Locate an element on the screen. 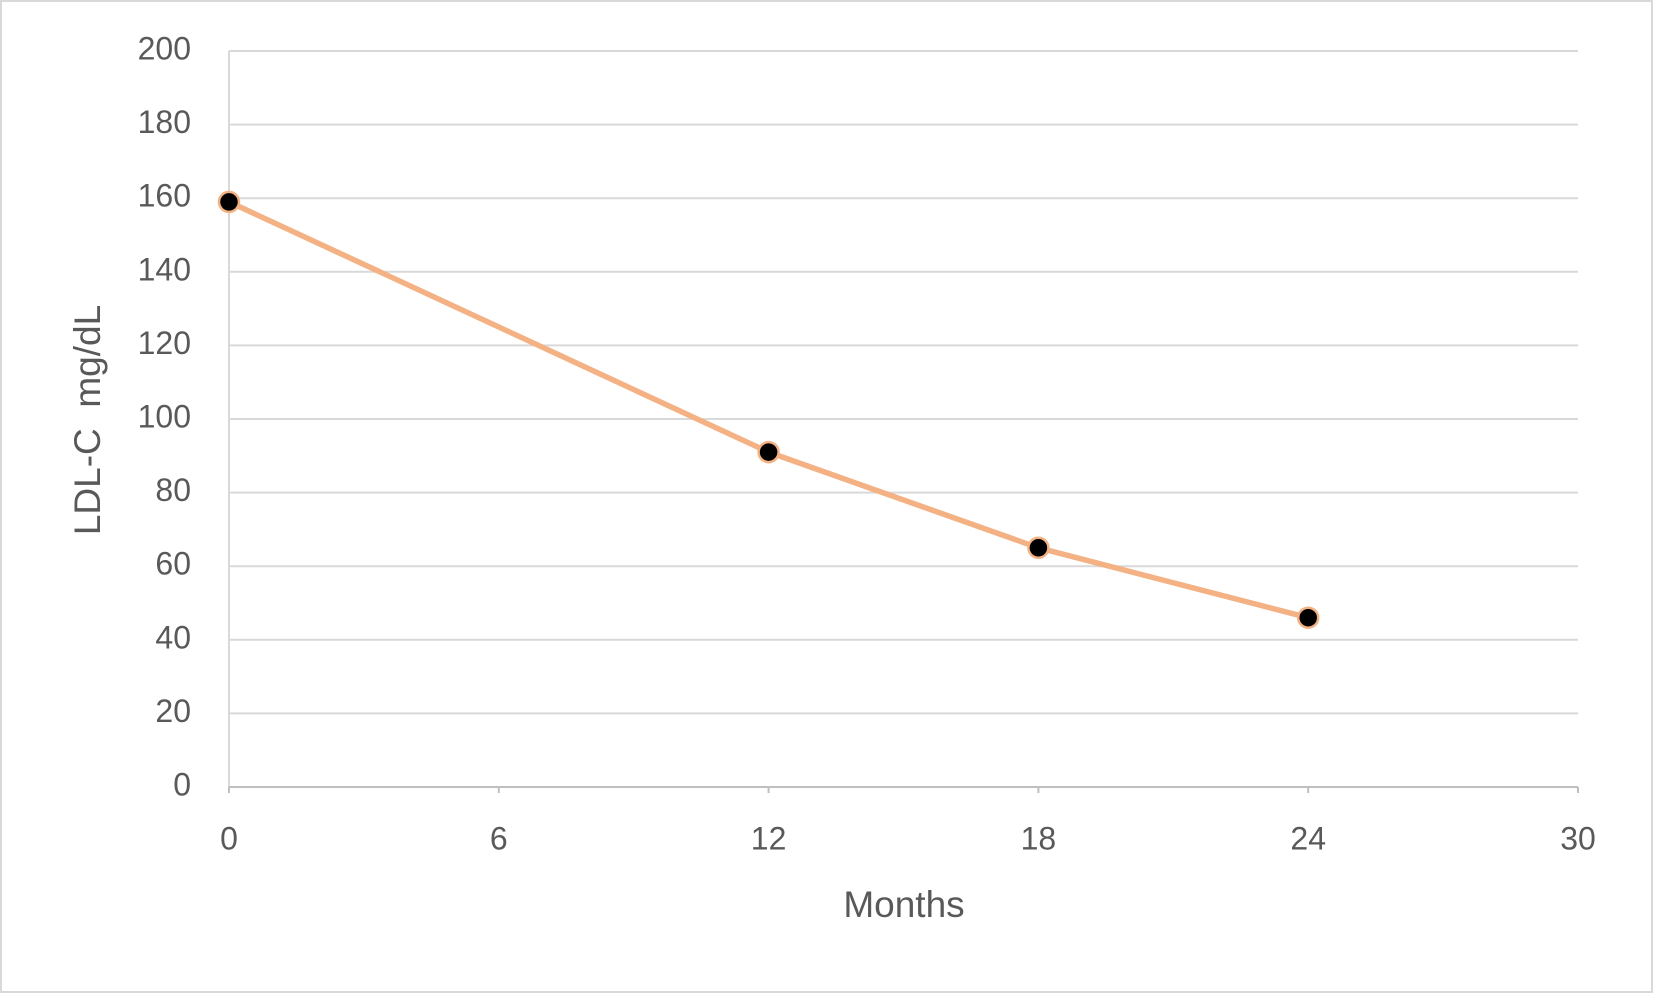  y-tick-label: 120 is located at coordinates (164, 343).